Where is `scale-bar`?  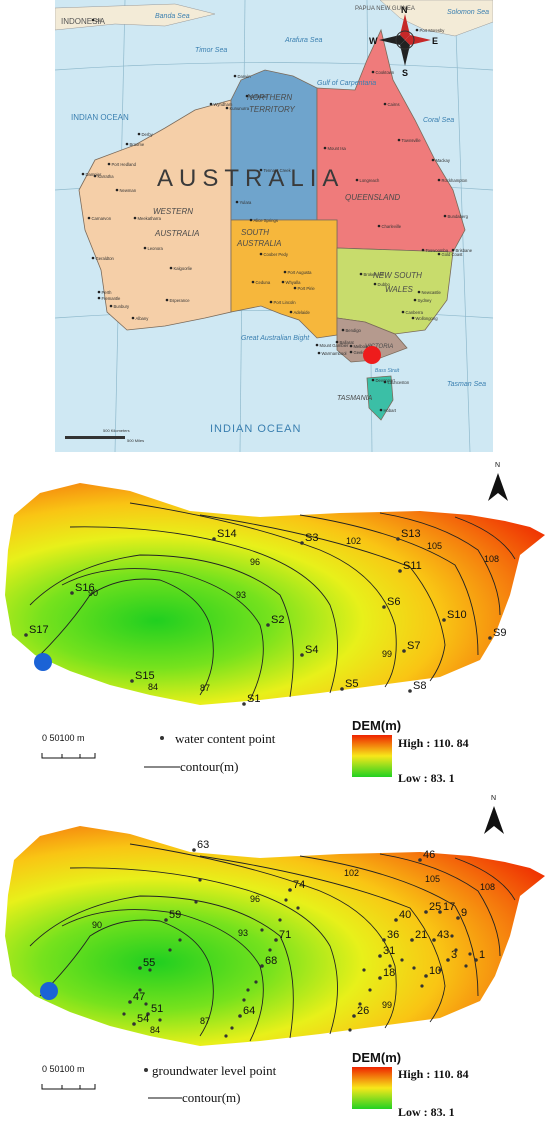
scale-bar is located at coordinates (68, 1087).